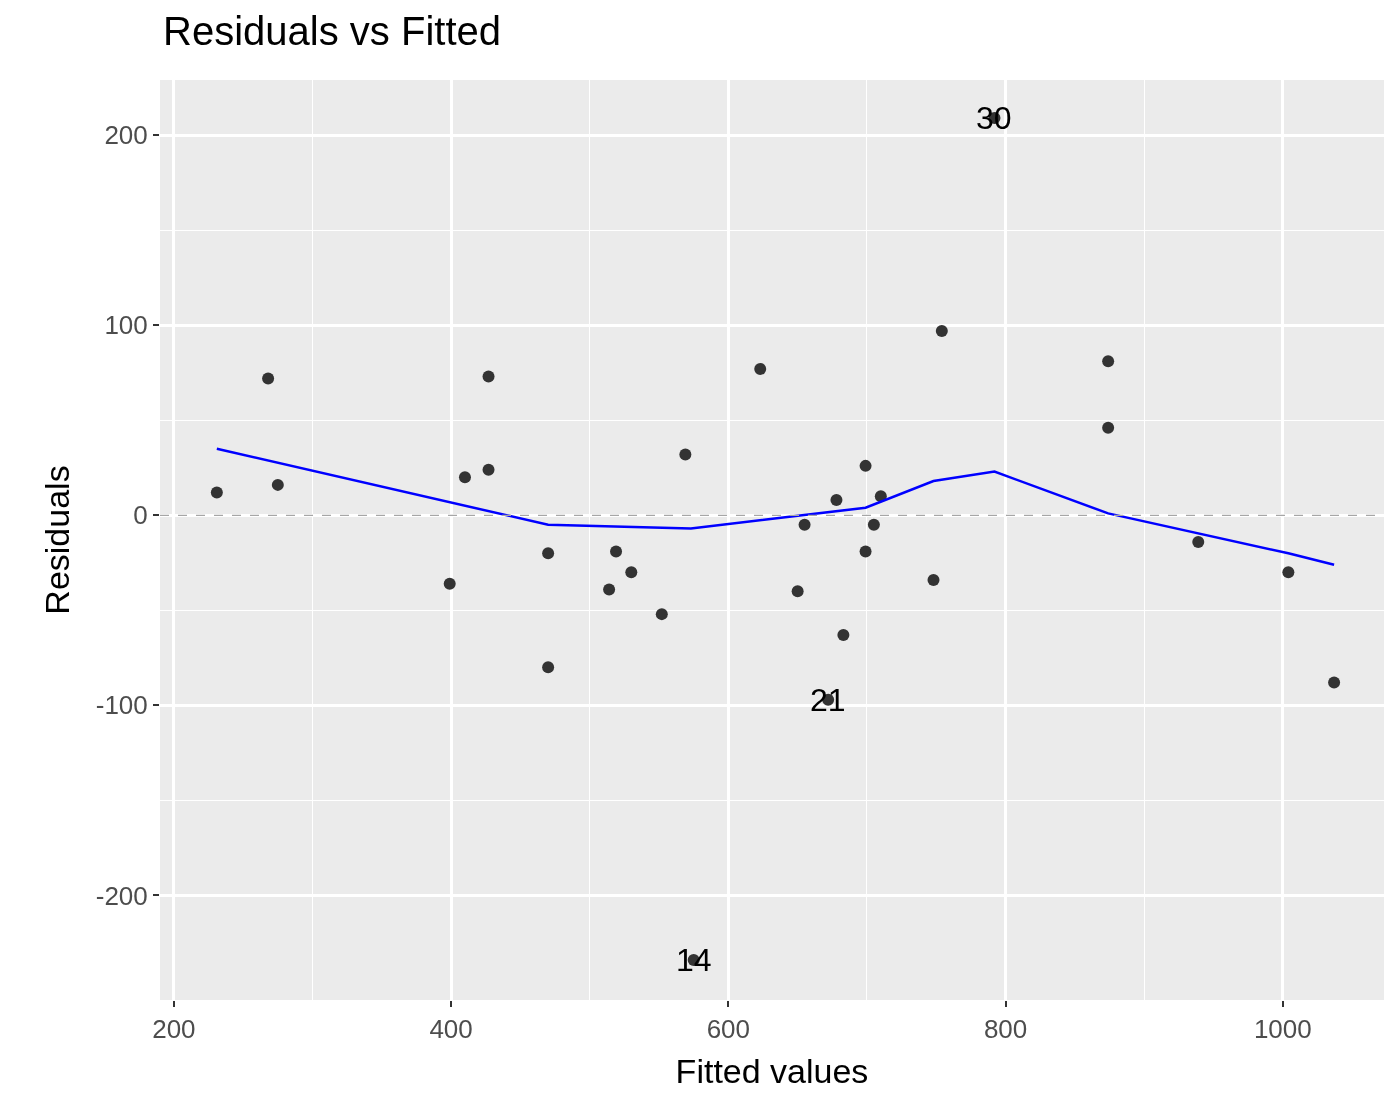  What do you see at coordinates (140, 515) in the screenshot?
I see `y-tick-label: 0` at bounding box center [140, 515].